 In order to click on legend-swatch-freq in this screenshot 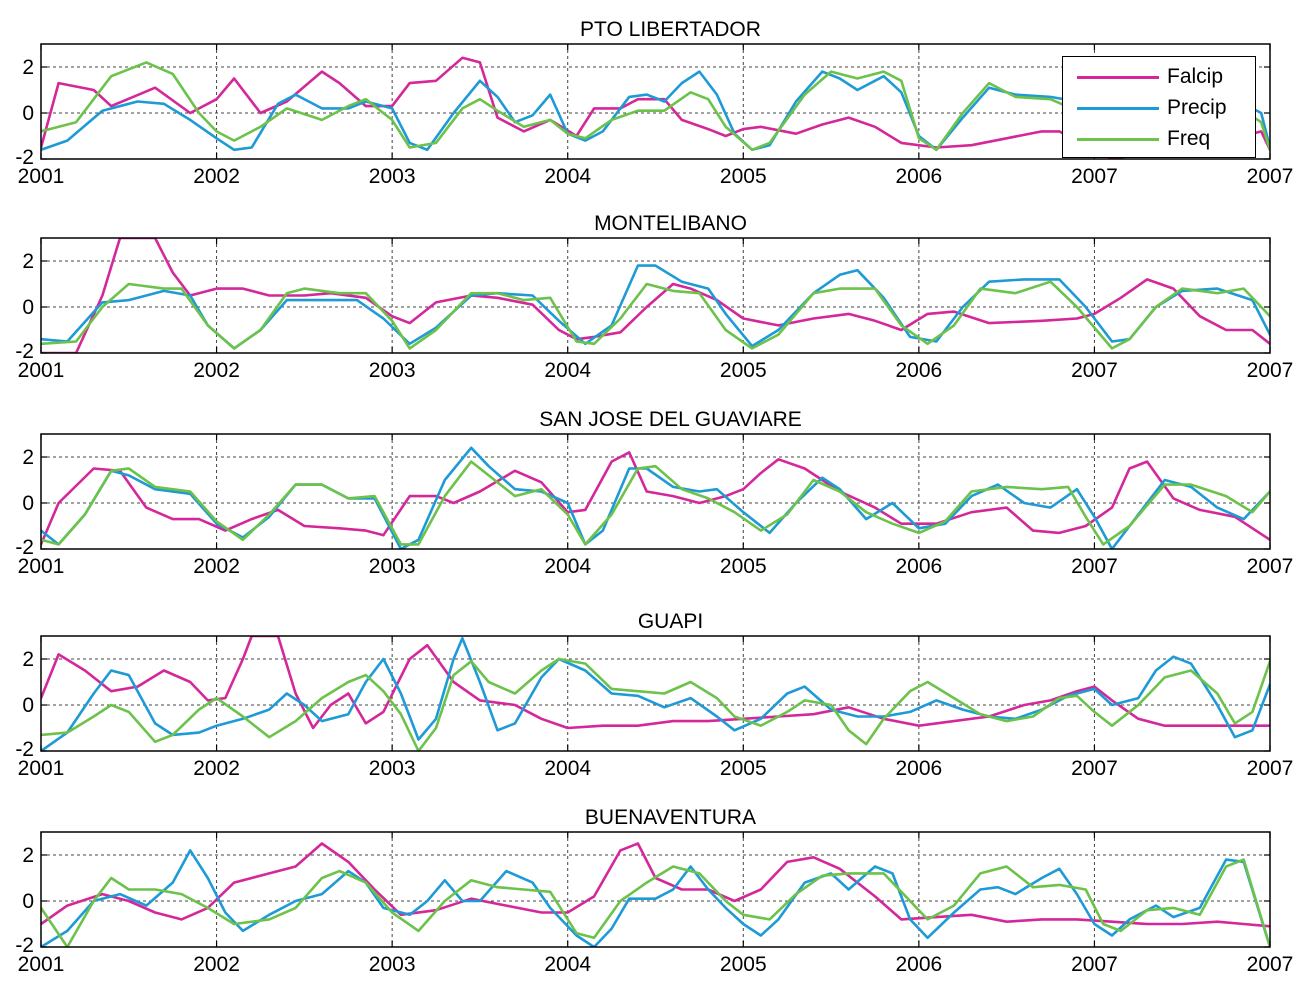, I will do `click(1118, 139)`.